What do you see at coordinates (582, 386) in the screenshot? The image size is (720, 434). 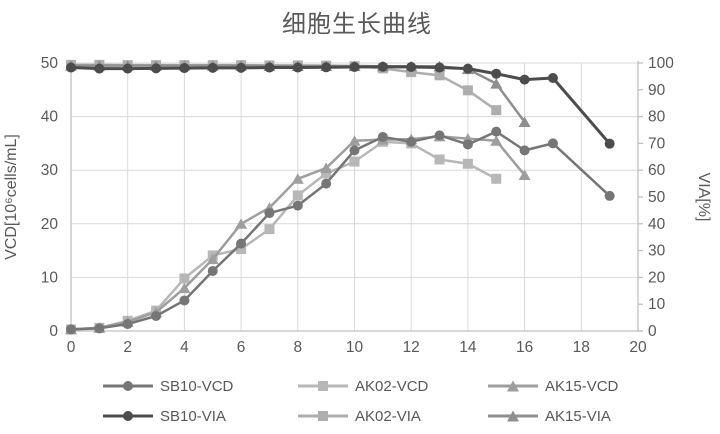 I see `legend-label: AK15-VCD` at bounding box center [582, 386].